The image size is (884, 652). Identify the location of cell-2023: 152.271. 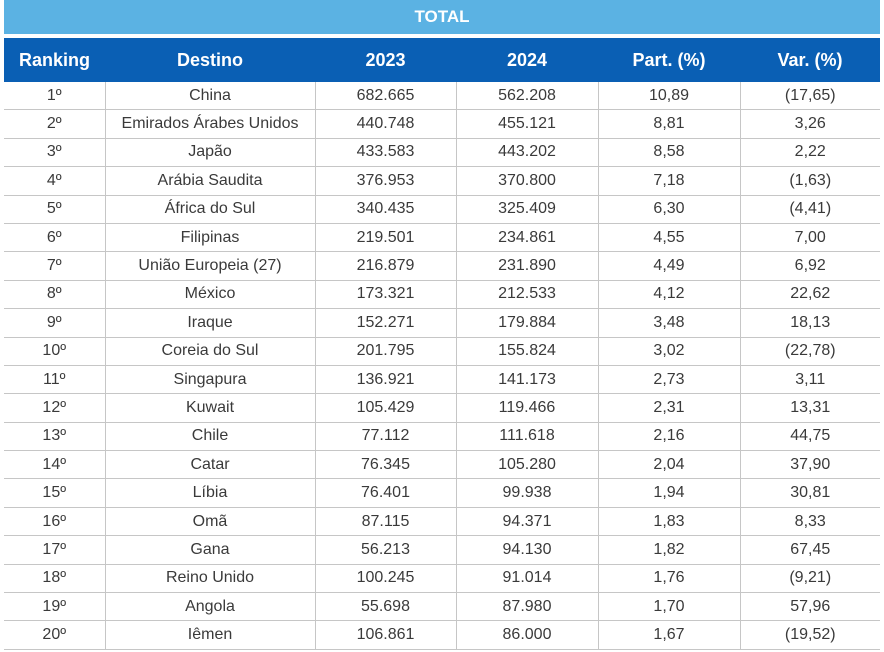
(386, 323).